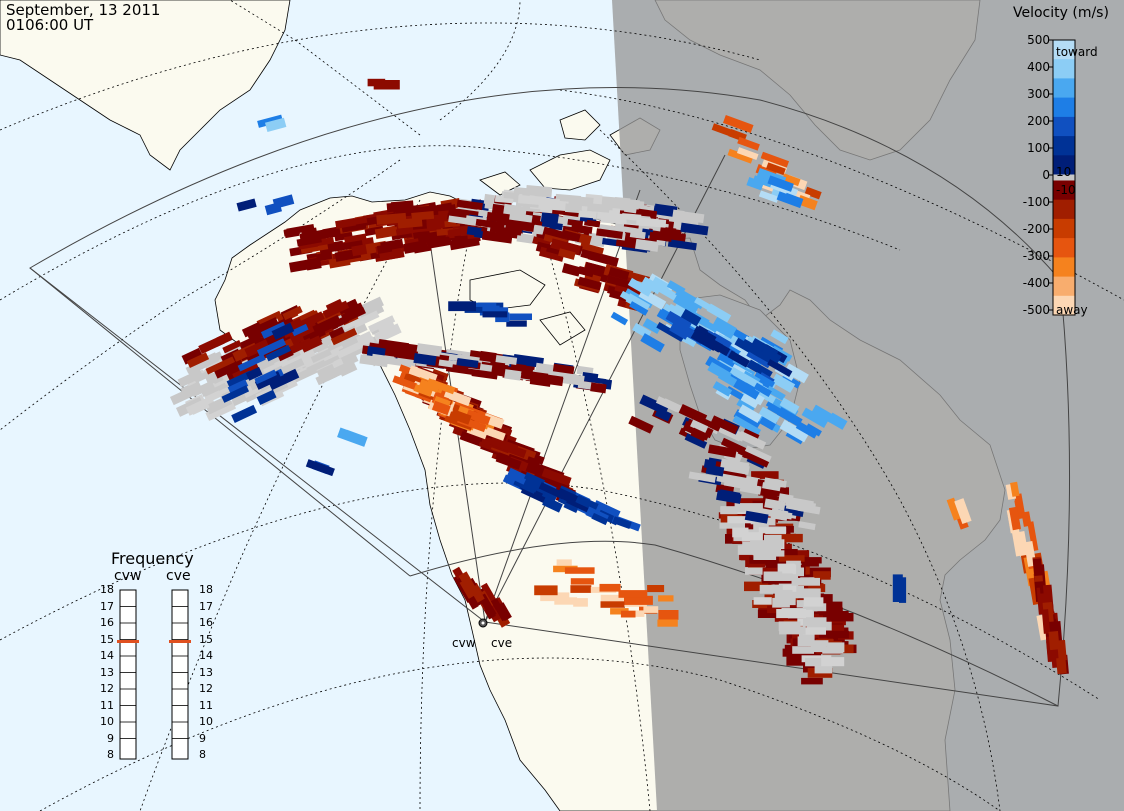  I want to click on colorbar-tick-minus-400: -400, so click(1036, 283).